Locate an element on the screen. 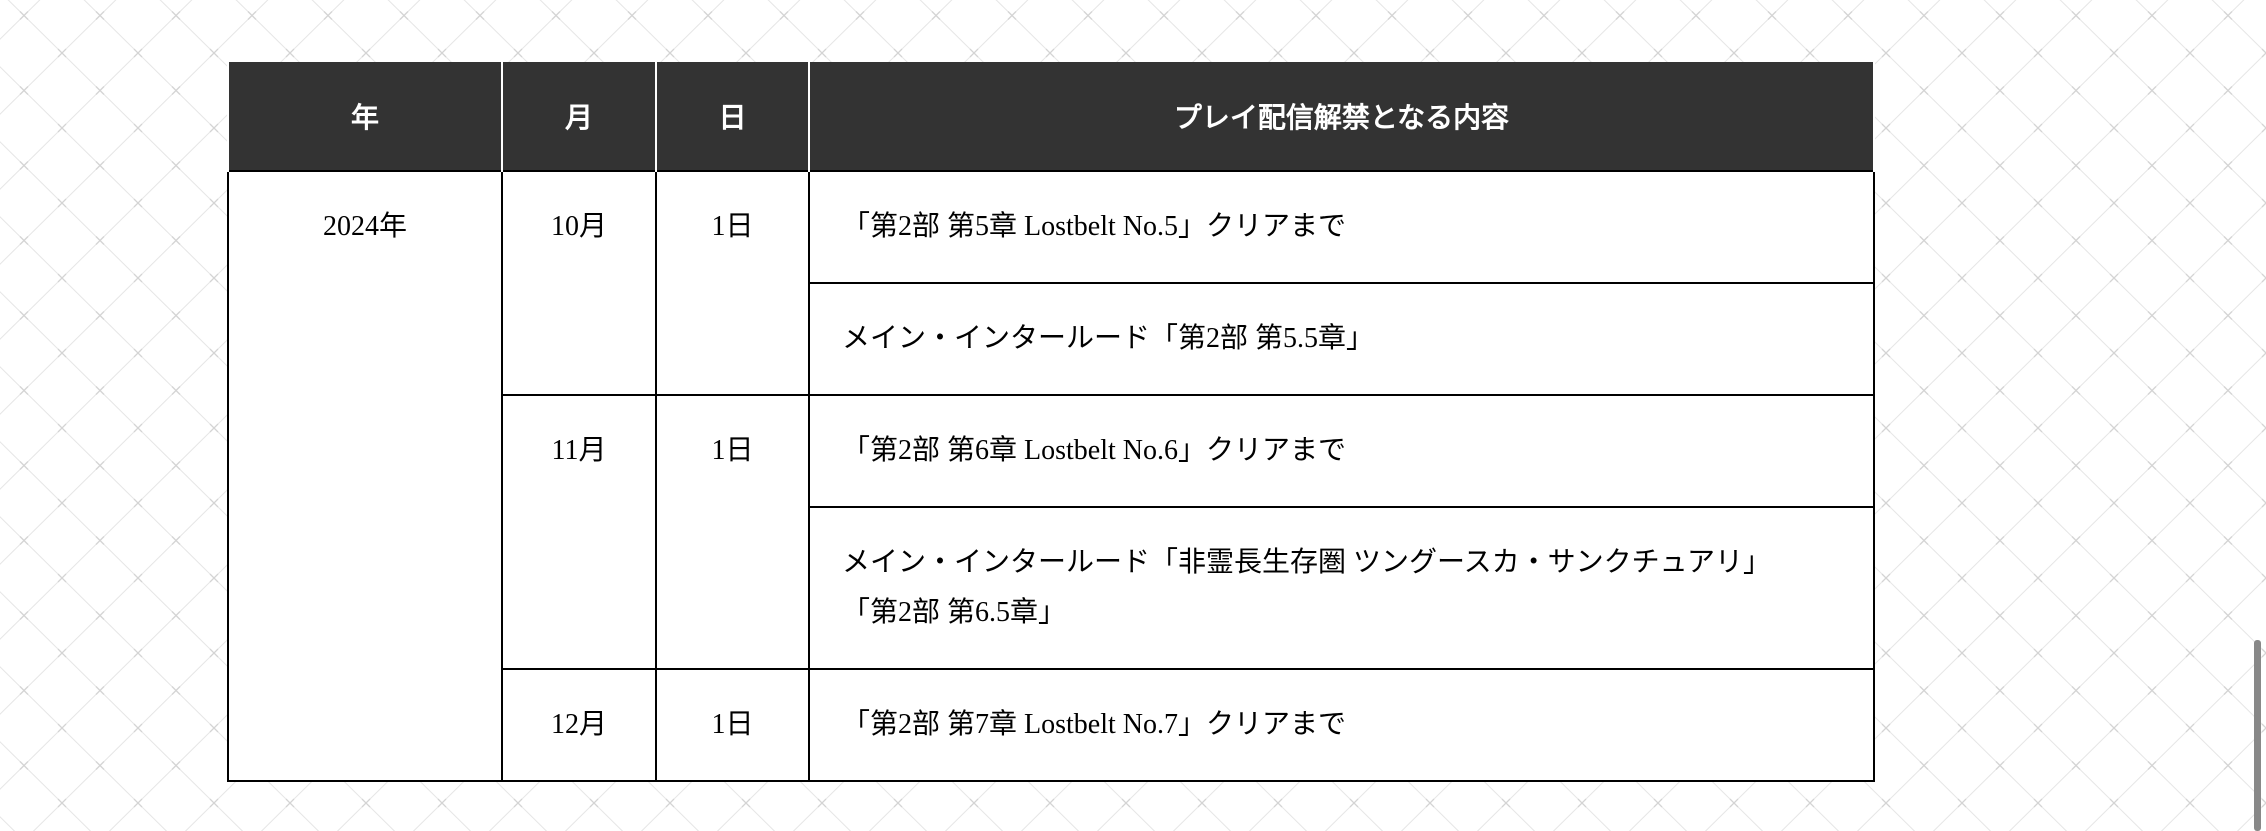  table-row: メイン・インタールード「第2部 第5.5章」 is located at coordinates (1051, 339).